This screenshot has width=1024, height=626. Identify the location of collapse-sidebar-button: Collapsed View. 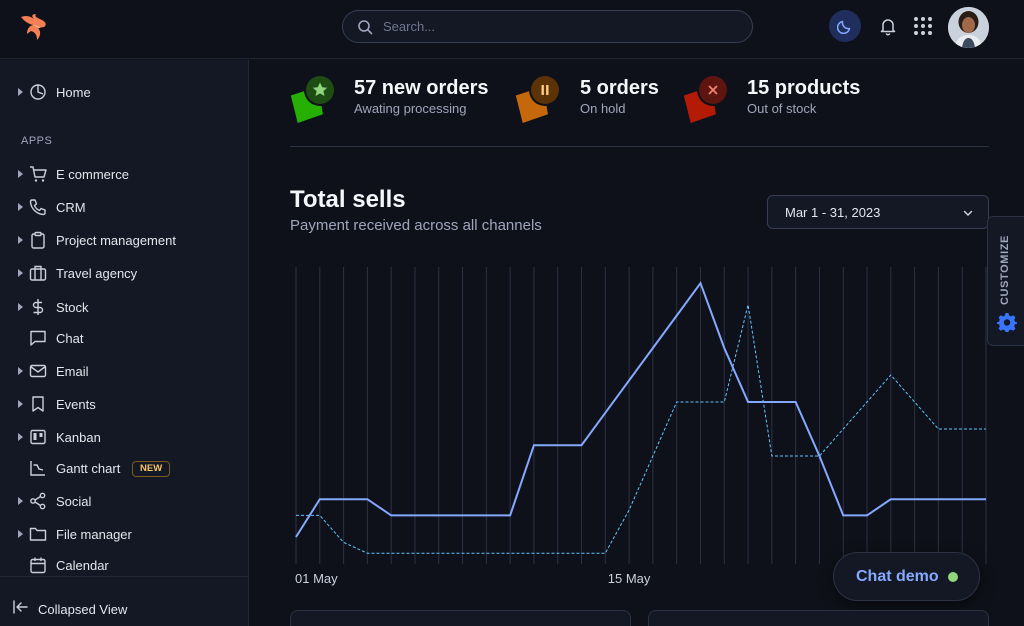
(124, 601).